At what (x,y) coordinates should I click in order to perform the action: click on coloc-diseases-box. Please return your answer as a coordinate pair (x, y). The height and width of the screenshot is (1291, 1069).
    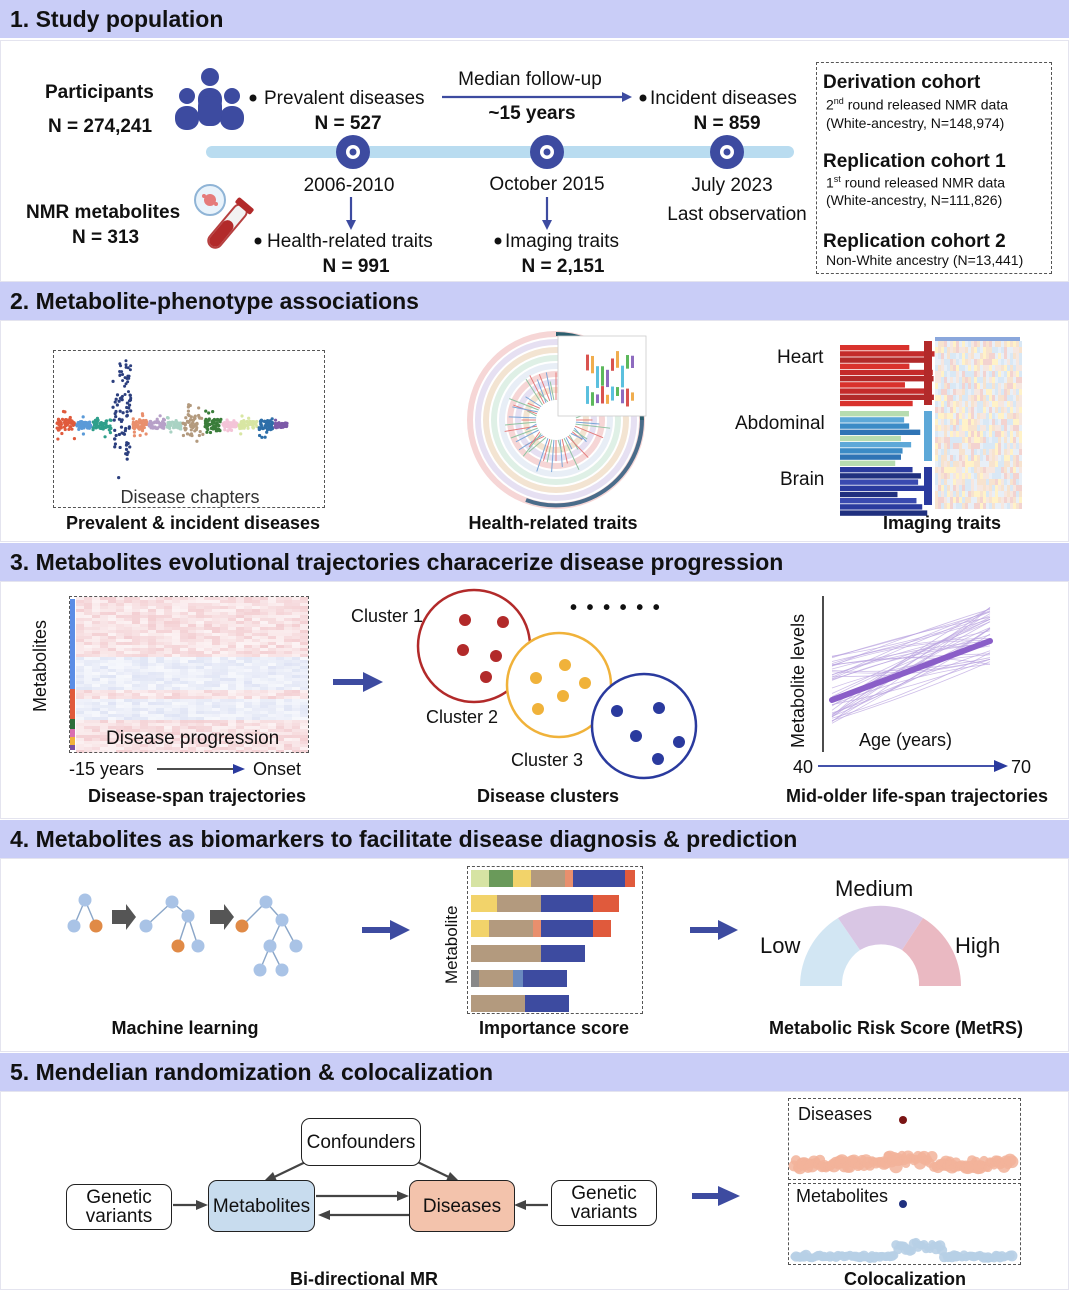
    Looking at the image, I should click on (904, 1139).